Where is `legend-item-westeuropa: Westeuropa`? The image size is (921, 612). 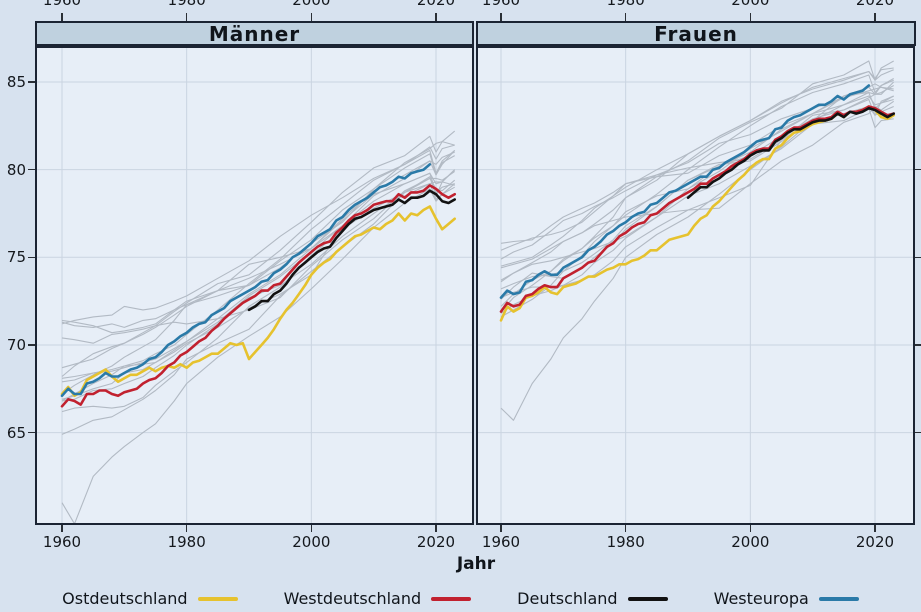 legend-item-westeuropa: Westeuropa is located at coordinates (786, 598).